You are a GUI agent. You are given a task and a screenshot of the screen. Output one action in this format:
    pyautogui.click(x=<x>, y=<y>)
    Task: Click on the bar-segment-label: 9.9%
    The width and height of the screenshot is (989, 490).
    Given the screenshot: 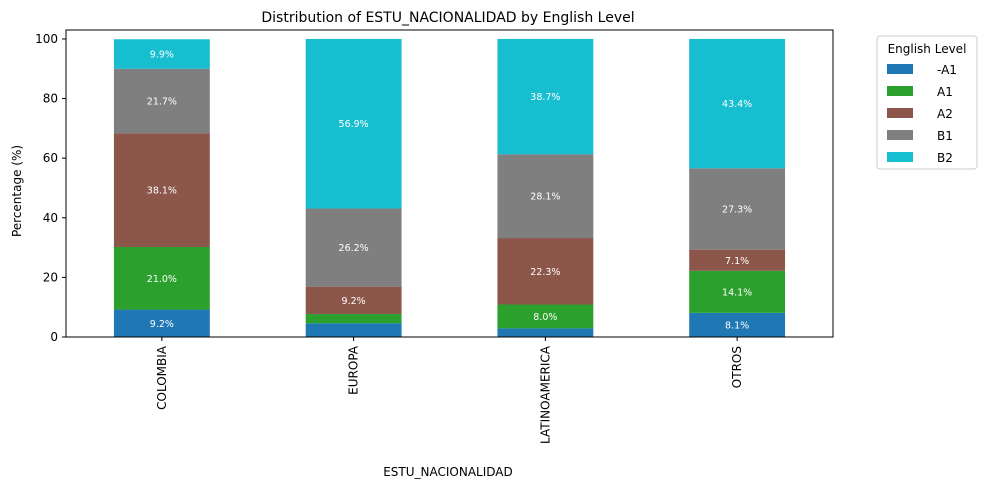 What is the action you would take?
    pyautogui.click(x=162, y=54)
    